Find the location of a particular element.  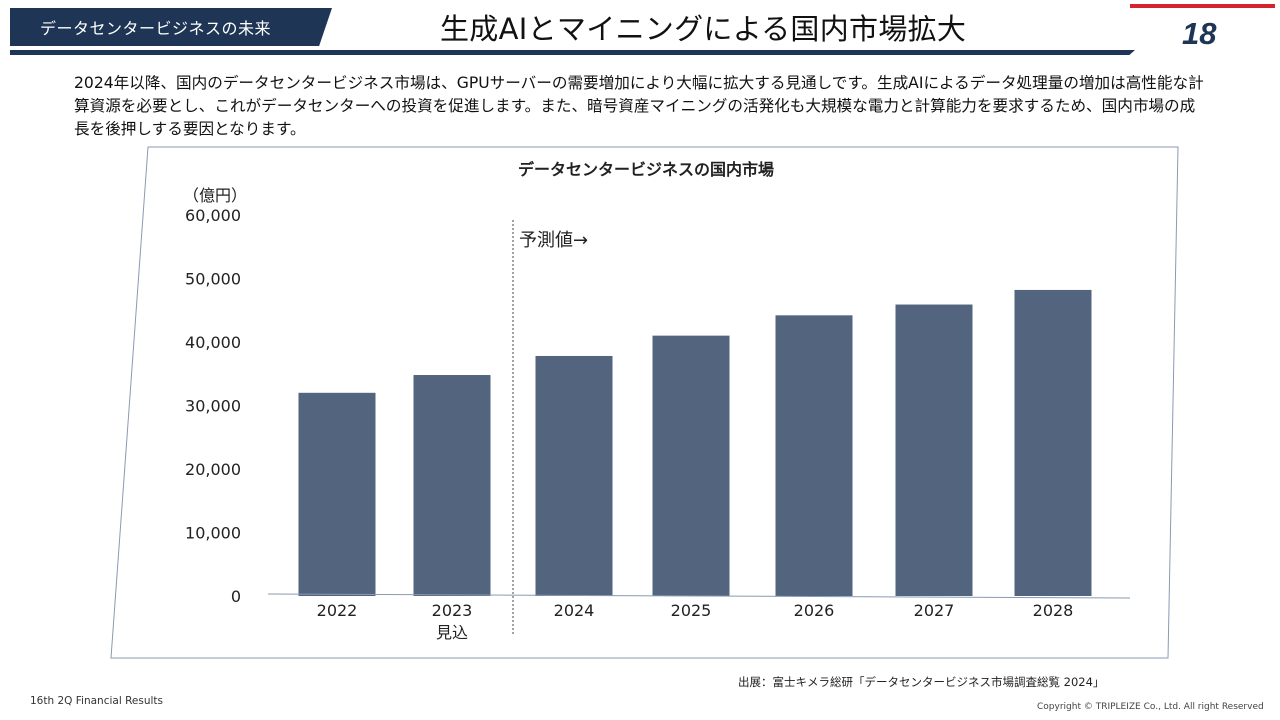

accent-bar is located at coordinates (1202, 6).